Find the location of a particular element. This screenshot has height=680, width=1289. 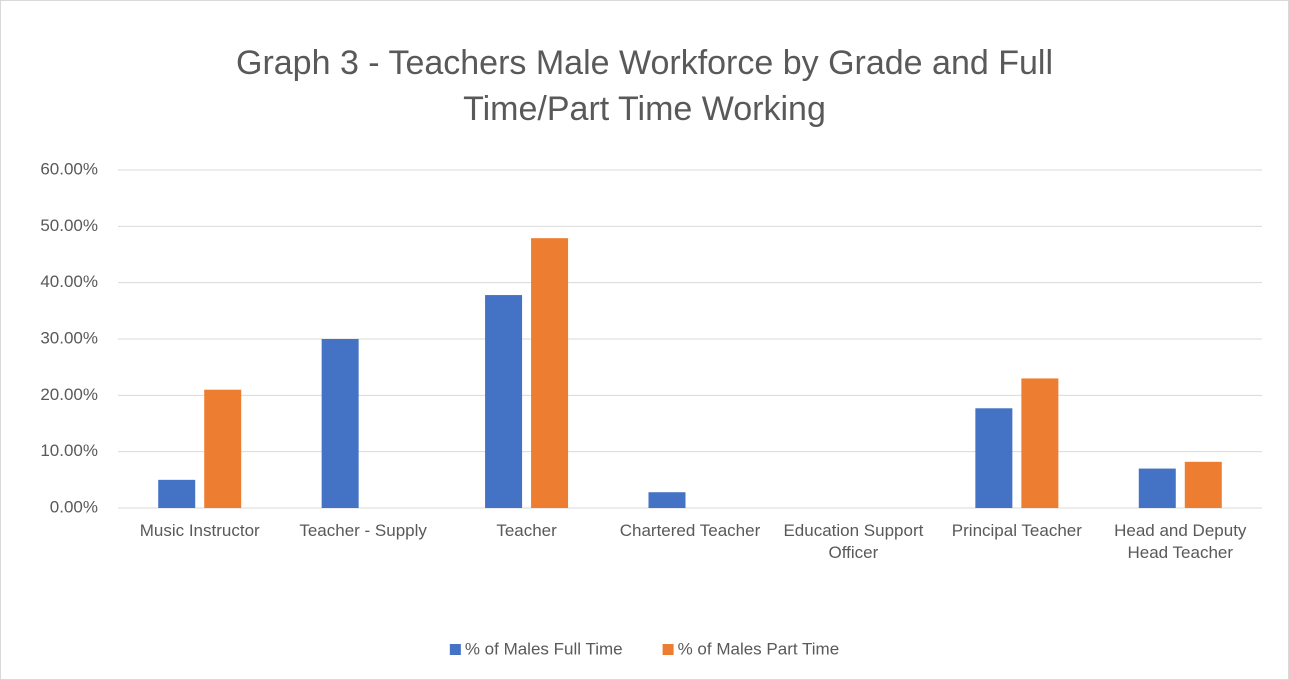

x-tick-label: Teacher - Supply is located at coordinates (363, 530).